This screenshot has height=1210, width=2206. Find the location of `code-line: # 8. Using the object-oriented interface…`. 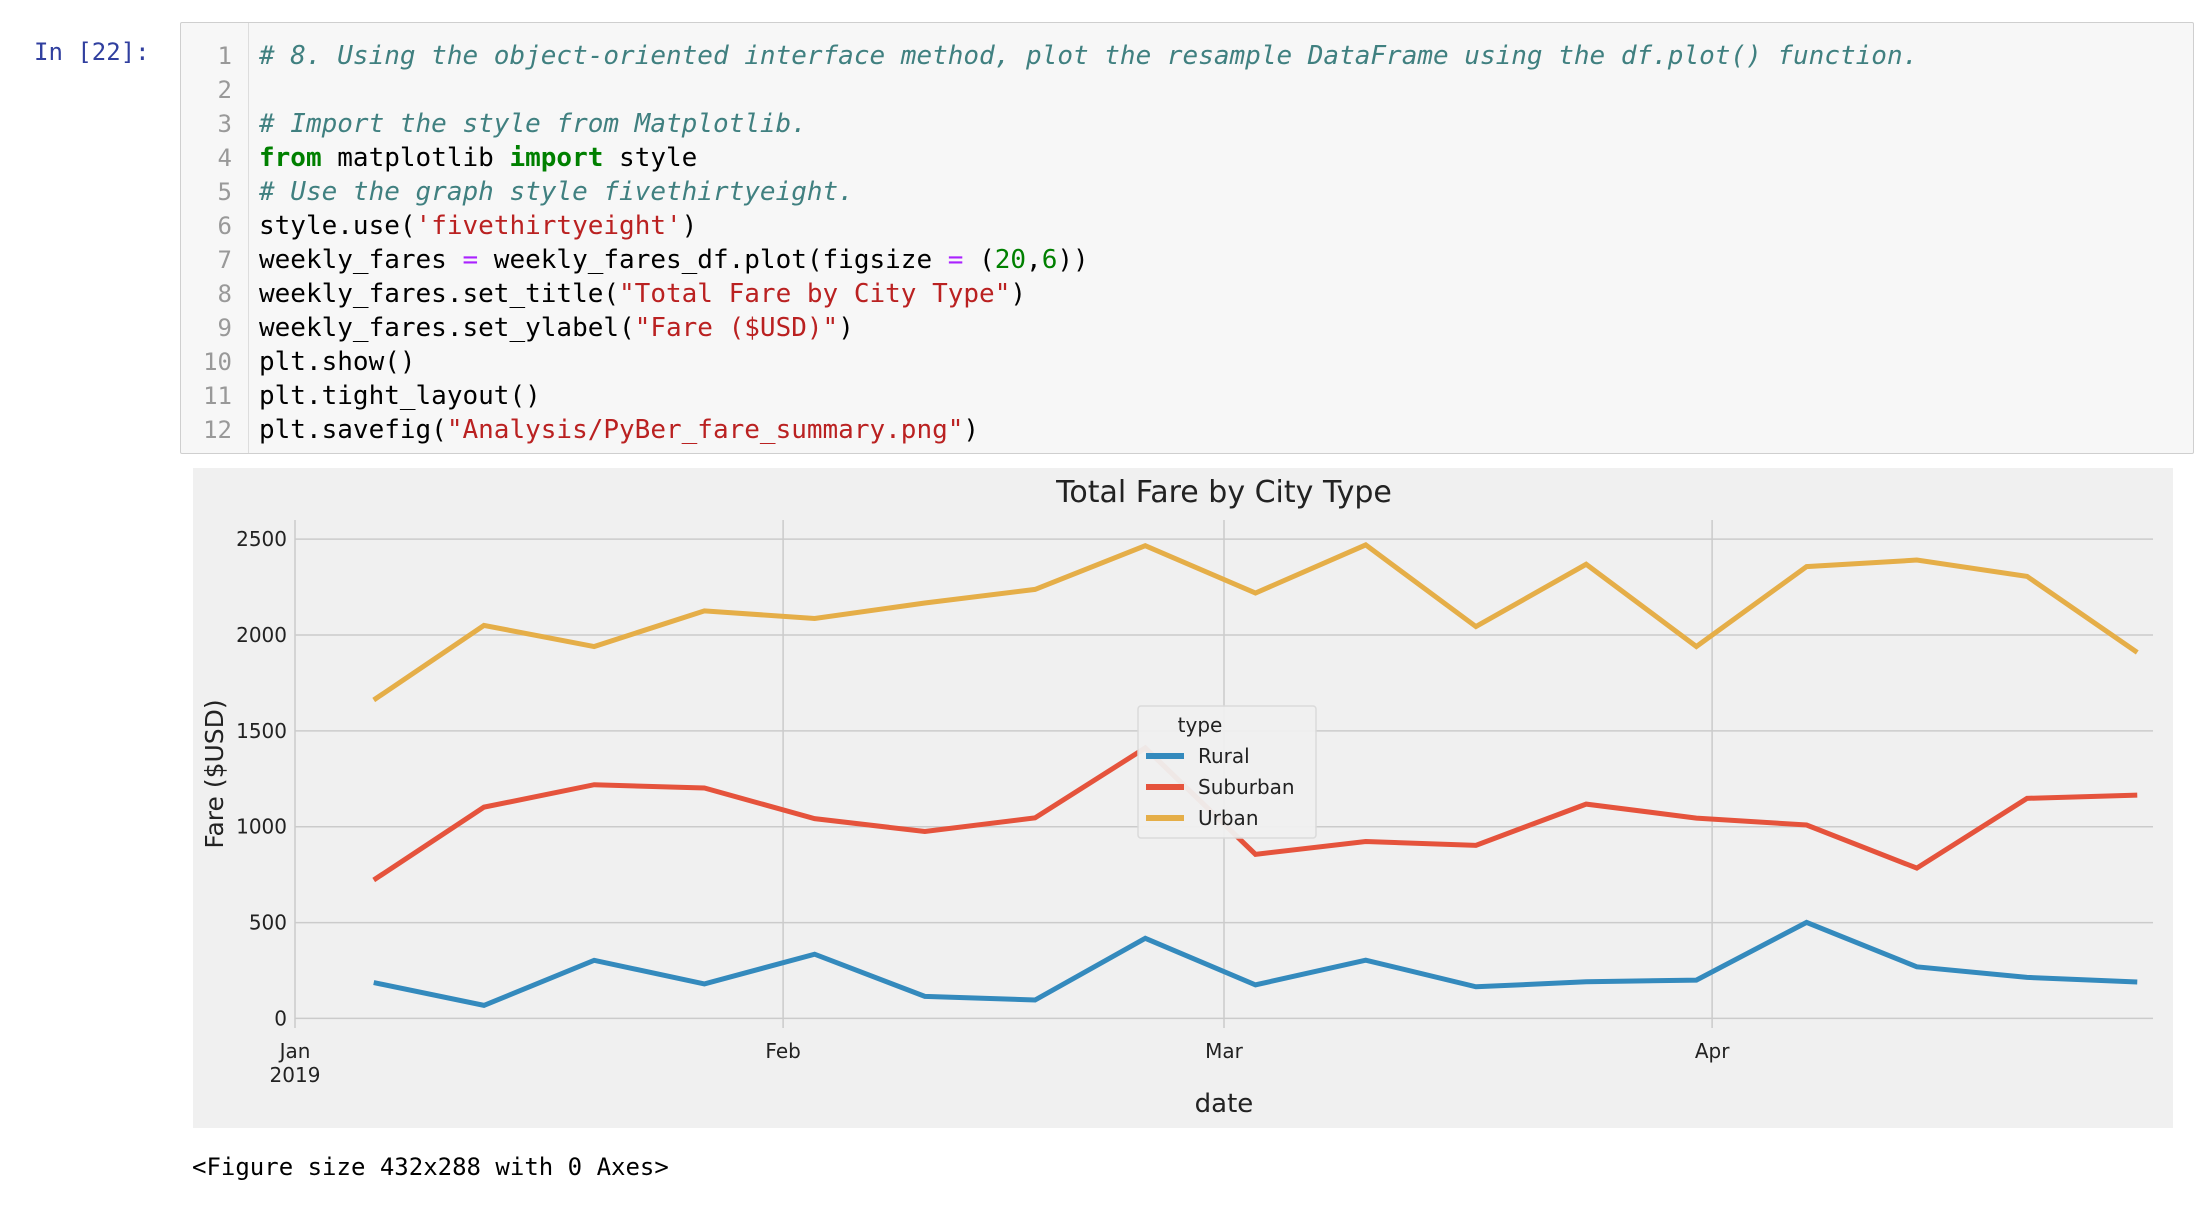

code-line: # 8. Using the object-oriented interface… is located at coordinates (1088, 56).